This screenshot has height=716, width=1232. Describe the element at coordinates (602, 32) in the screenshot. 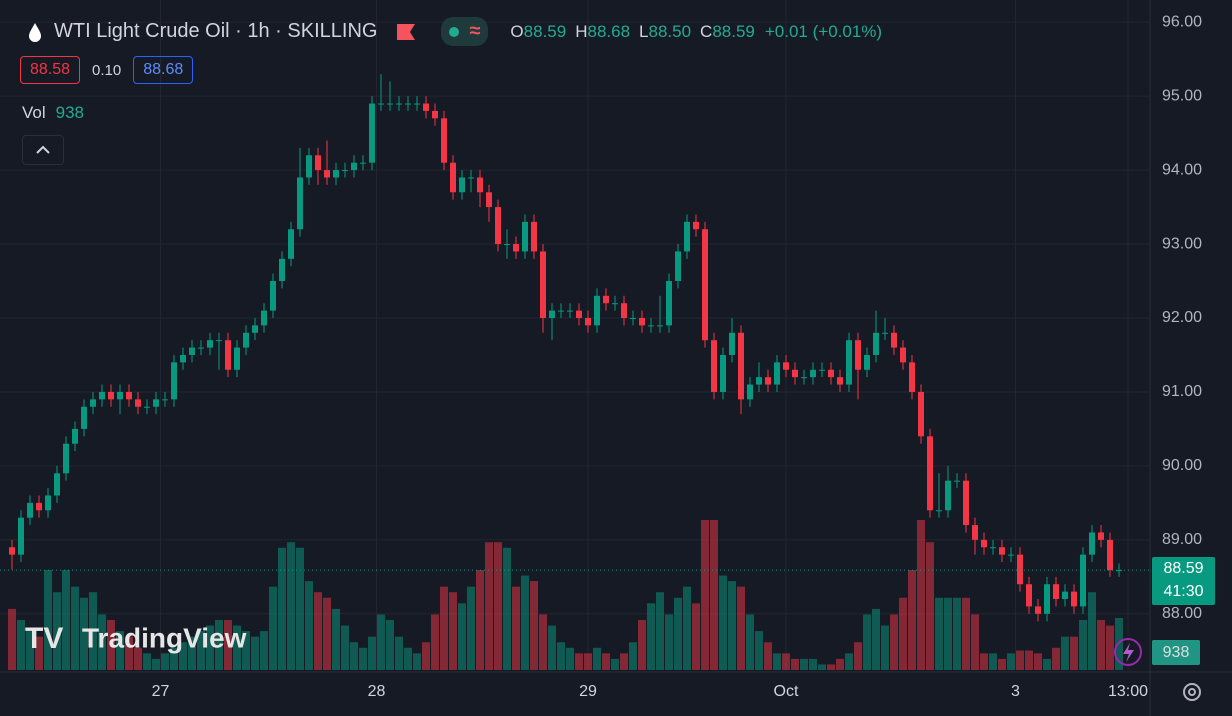

I see `ohlc-item: H88.68` at that location.